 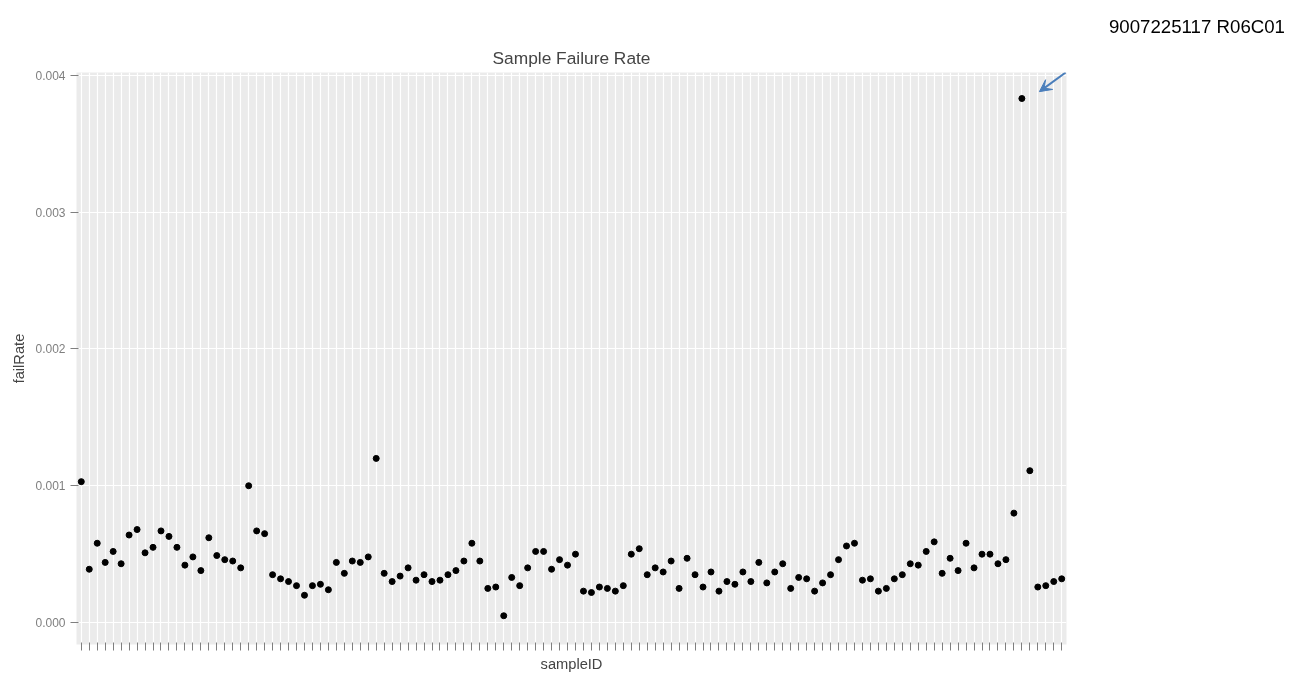 What do you see at coordinates (50, 623) in the screenshot?
I see `y-tick-label: 0.000` at bounding box center [50, 623].